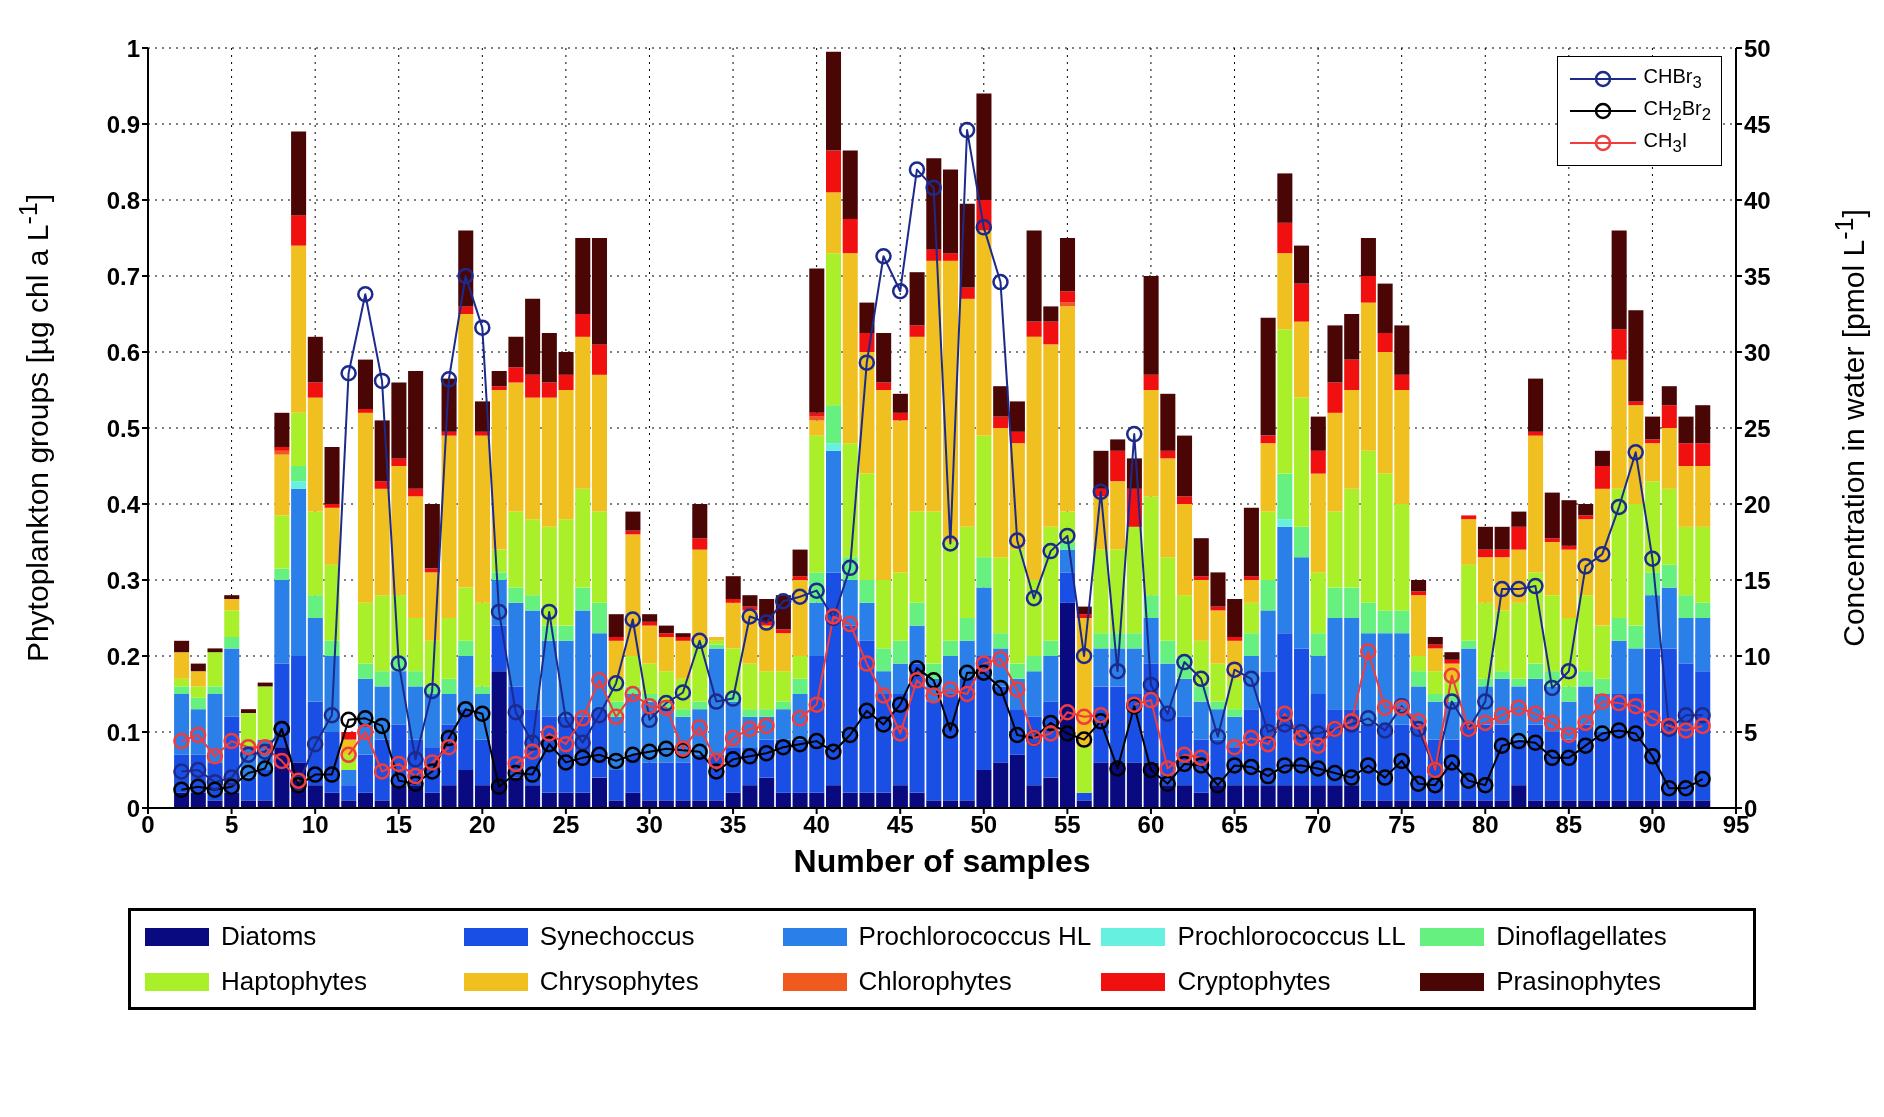 This screenshot has height=1117, width=1884. Describe the element at coordinates (1151, 825) in the screenshot. I see `x-tick-label: 60` at that location.